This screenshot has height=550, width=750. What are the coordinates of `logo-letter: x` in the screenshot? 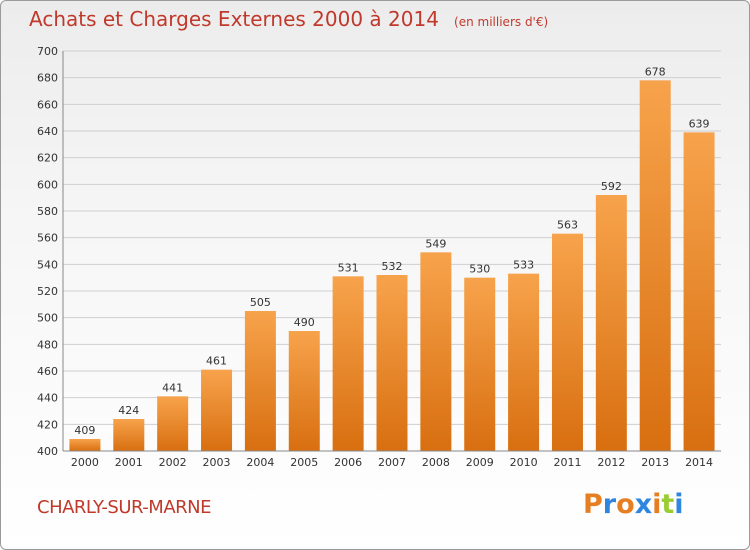 It's located at (643, 504).